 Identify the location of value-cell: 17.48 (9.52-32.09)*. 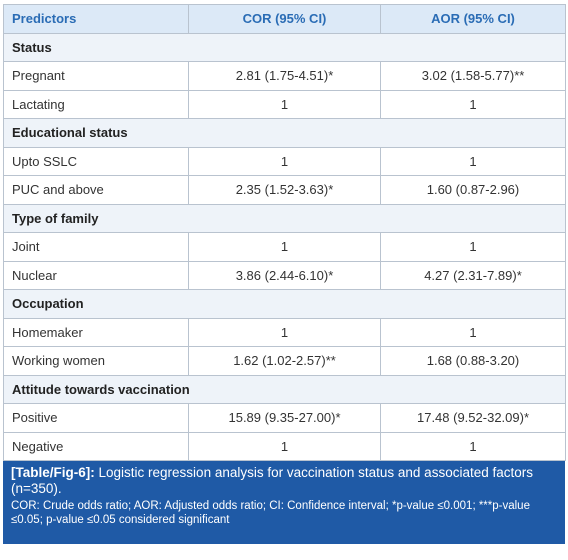
(473, 418).